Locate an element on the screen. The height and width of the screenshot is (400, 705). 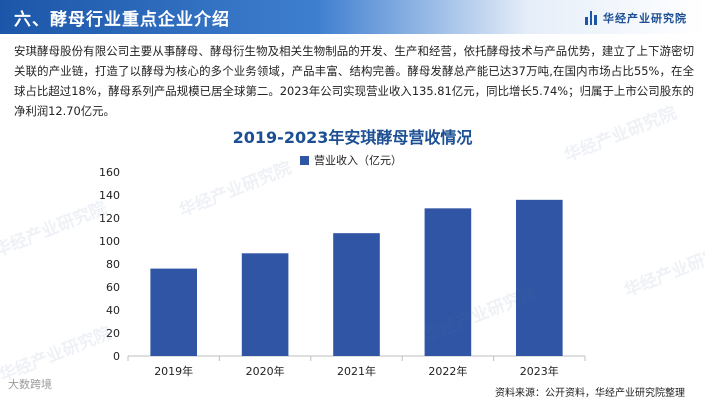
brand-name: 华经产业研究院 is located at coordinates (645, 18).